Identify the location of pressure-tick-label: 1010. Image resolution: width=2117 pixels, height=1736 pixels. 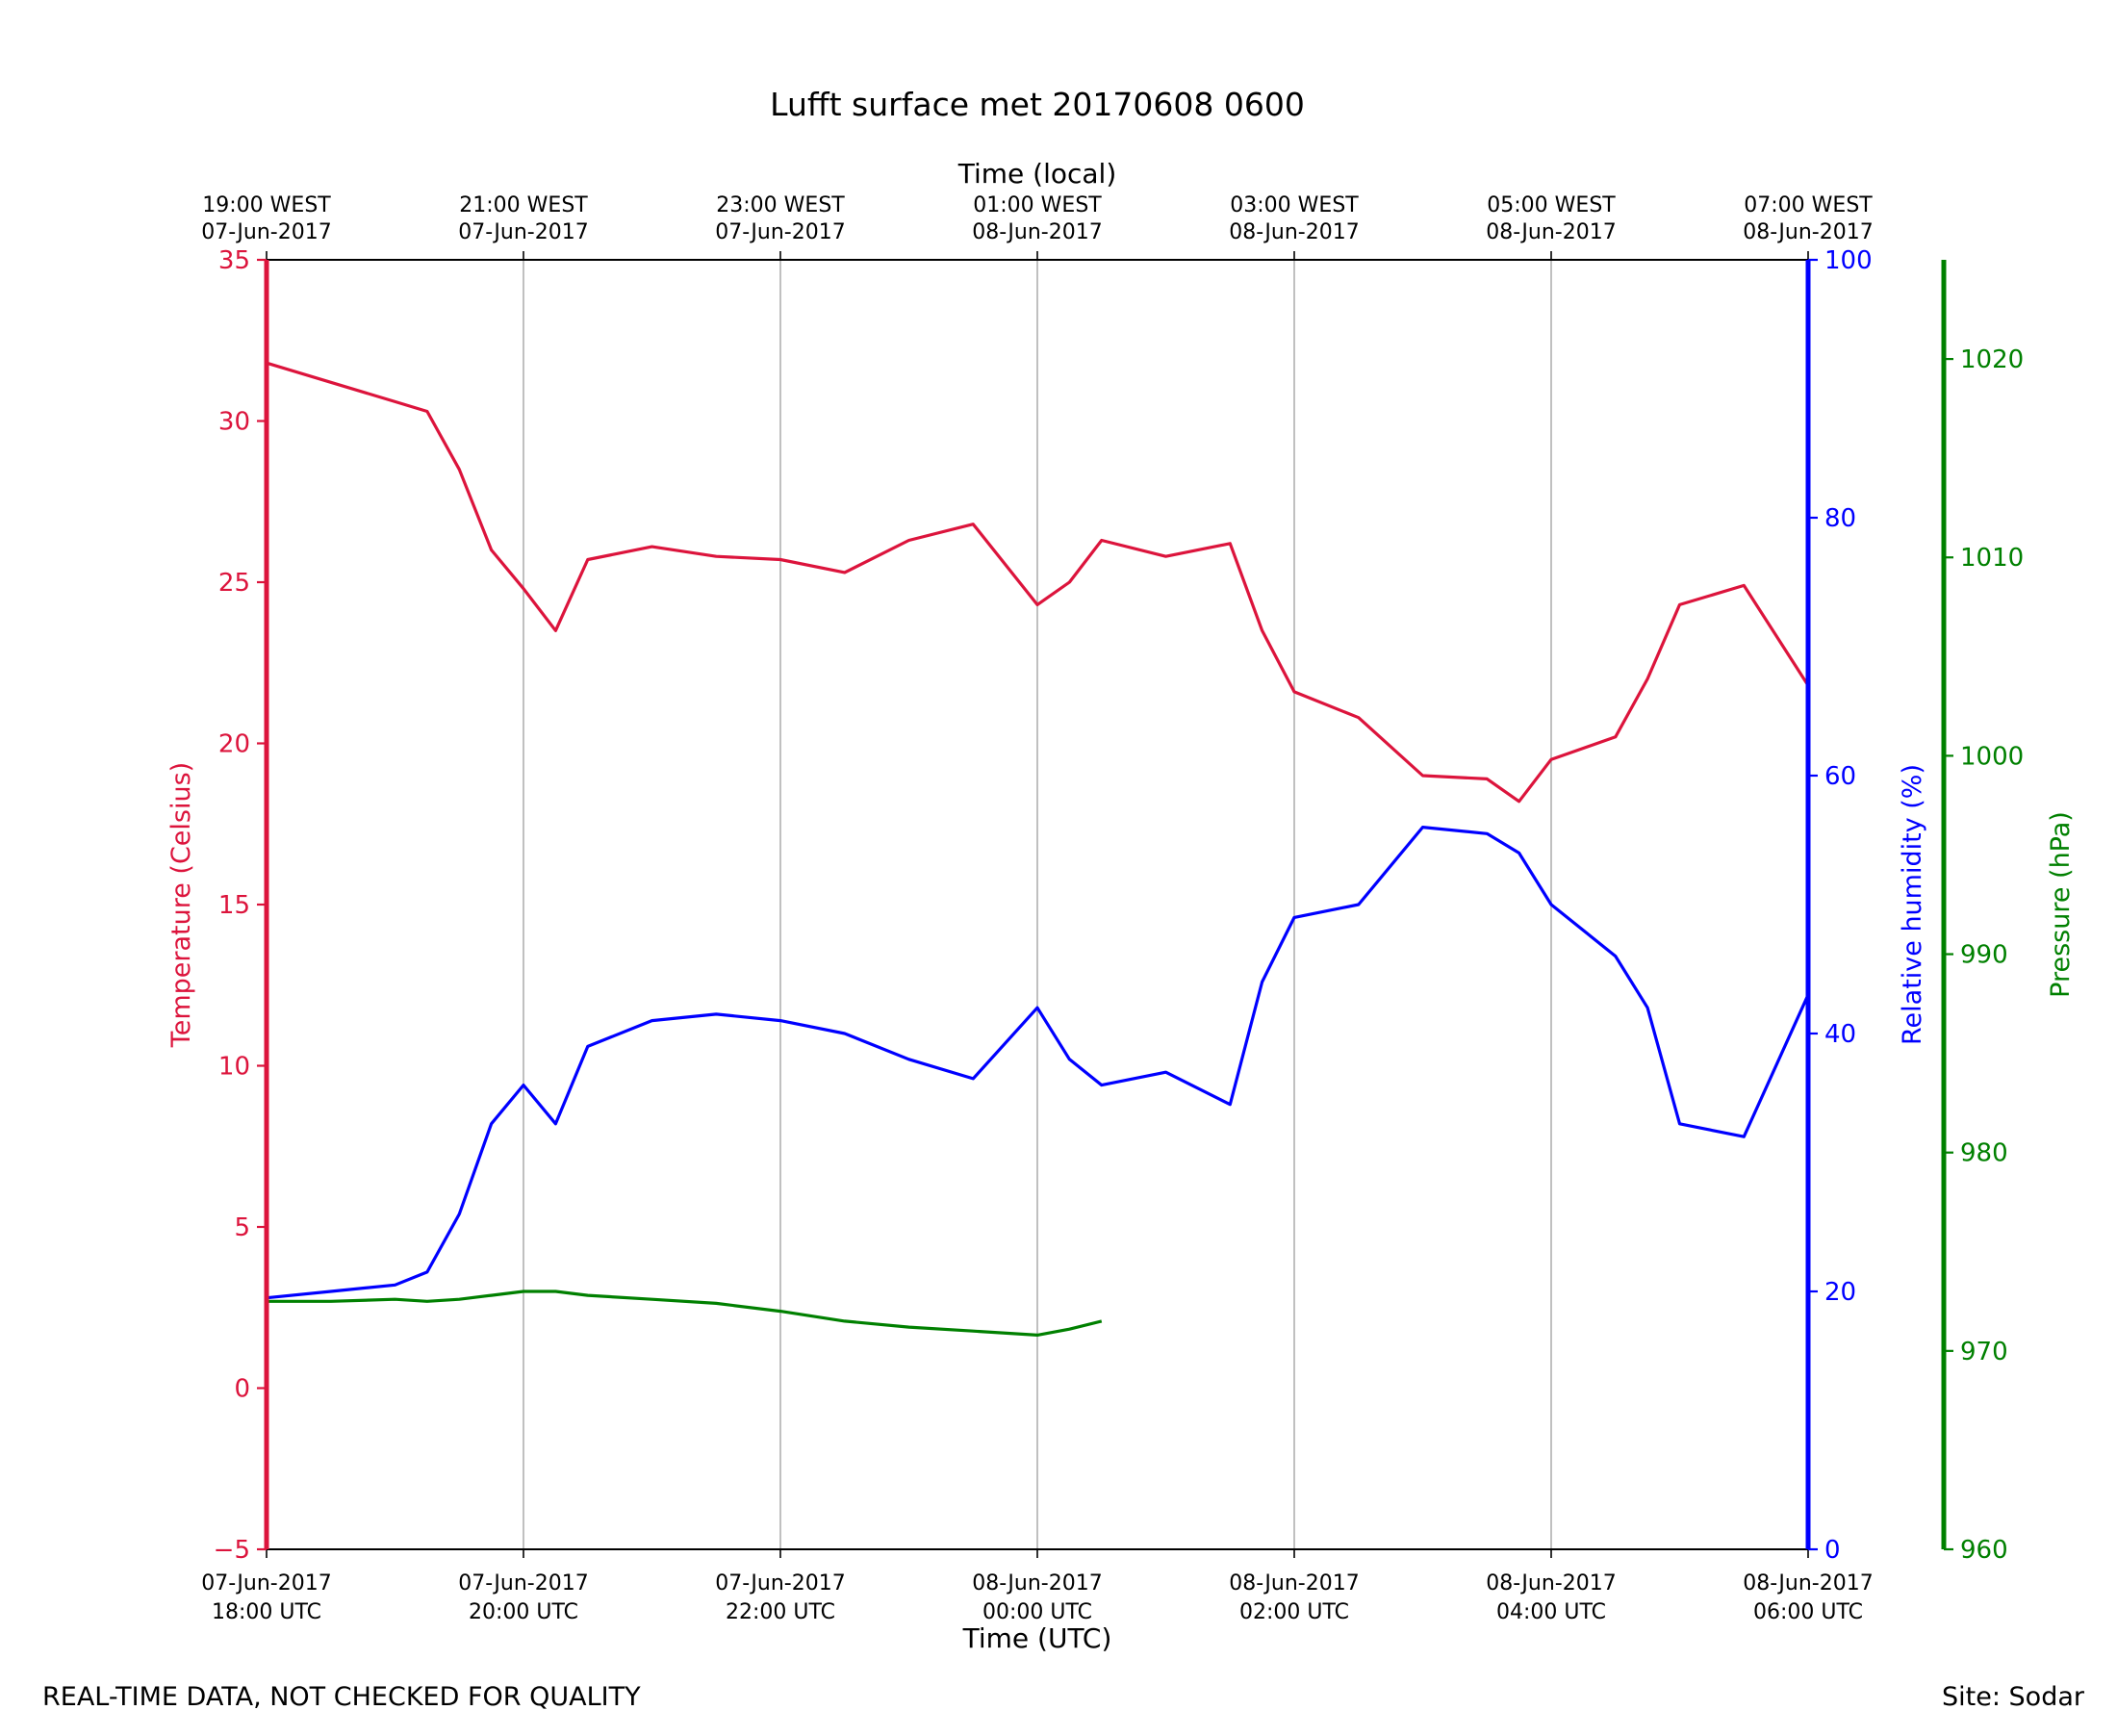
(1992, 558).